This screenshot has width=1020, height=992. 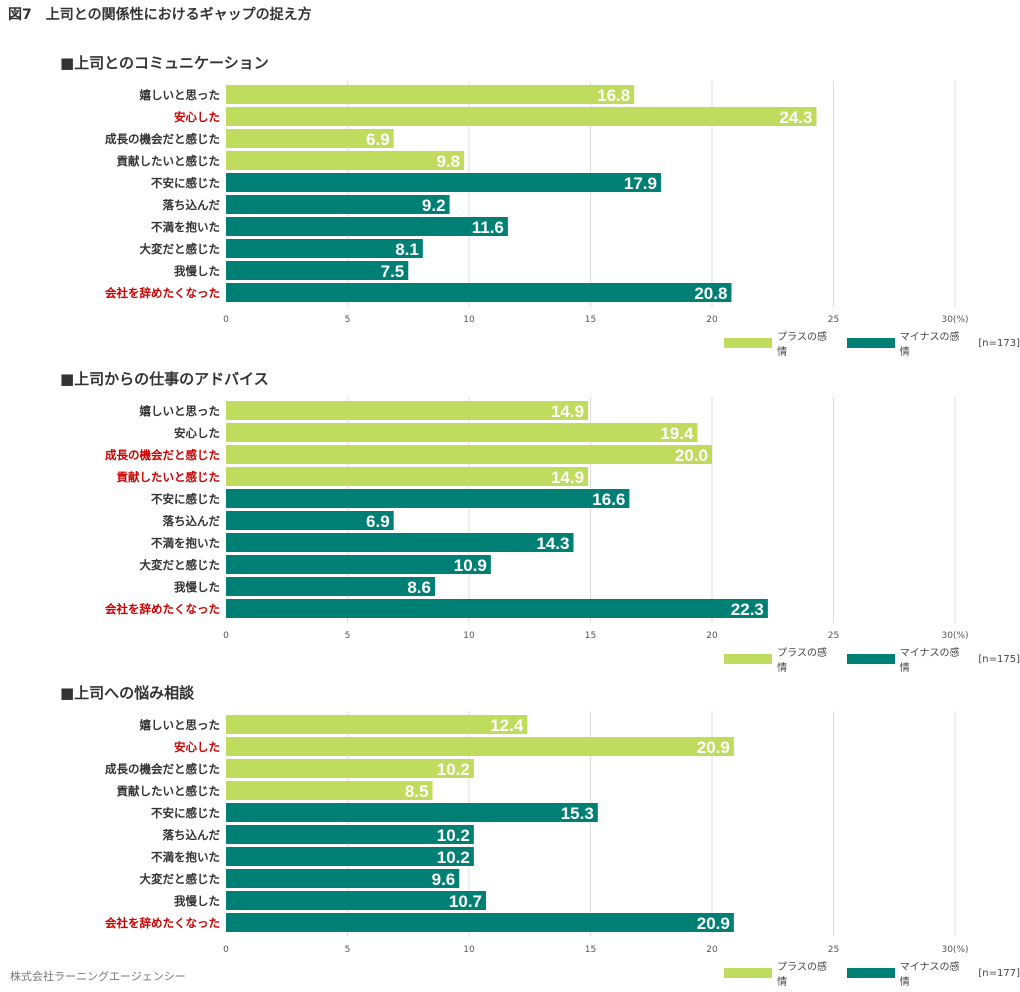 I want to click on category-label: 安心した, so click(x=197, y=747).